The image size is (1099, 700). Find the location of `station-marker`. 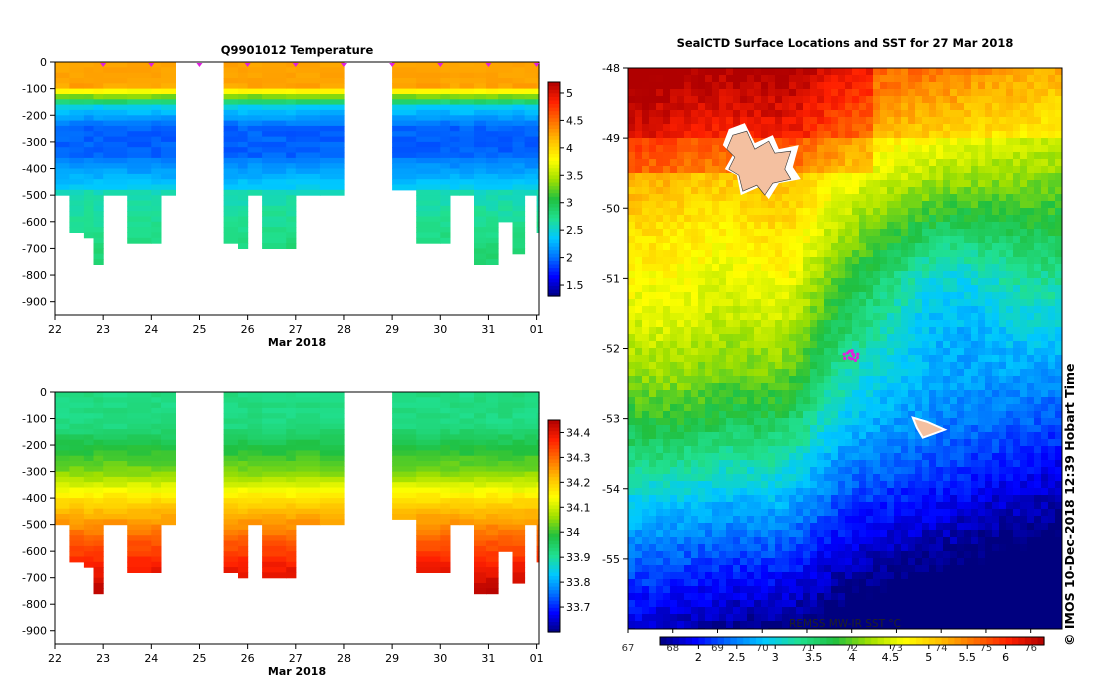

station-marker is located at coordinates (343, 65).